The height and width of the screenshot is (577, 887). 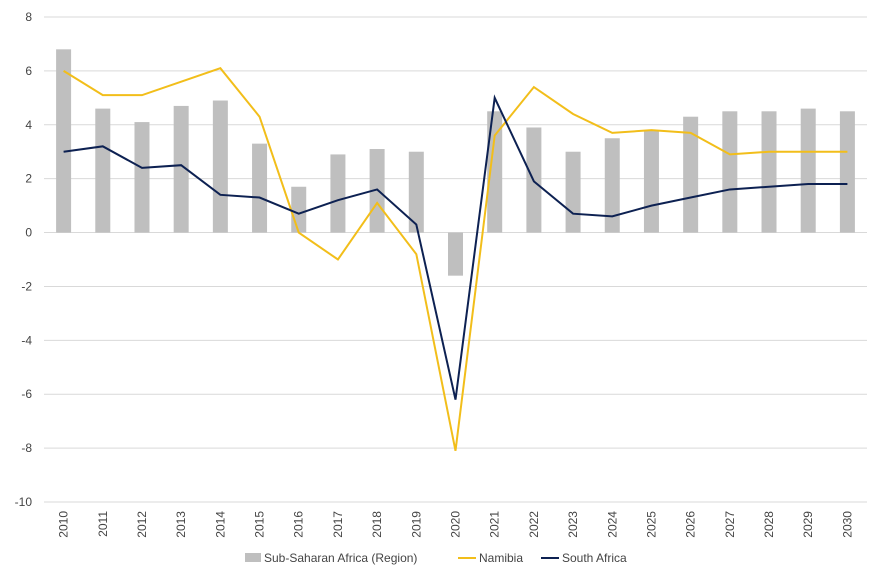 I want to click on legend-label: Sub-Saharan Africa (Region), so click(x=340, y=558).